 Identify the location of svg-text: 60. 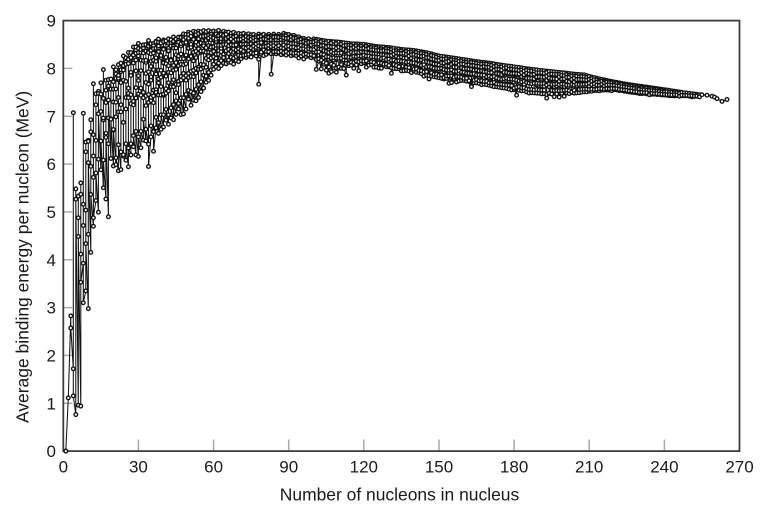
(213, 467).